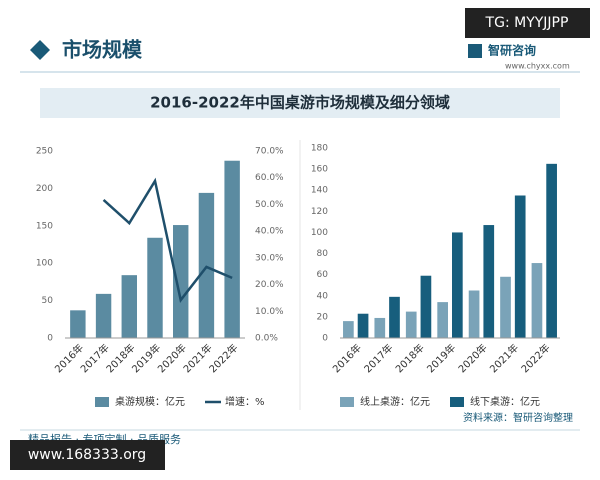  Describe the element at coordinates (319, 191) in the screenshot. I see `y-tick-label: 140` at that location.